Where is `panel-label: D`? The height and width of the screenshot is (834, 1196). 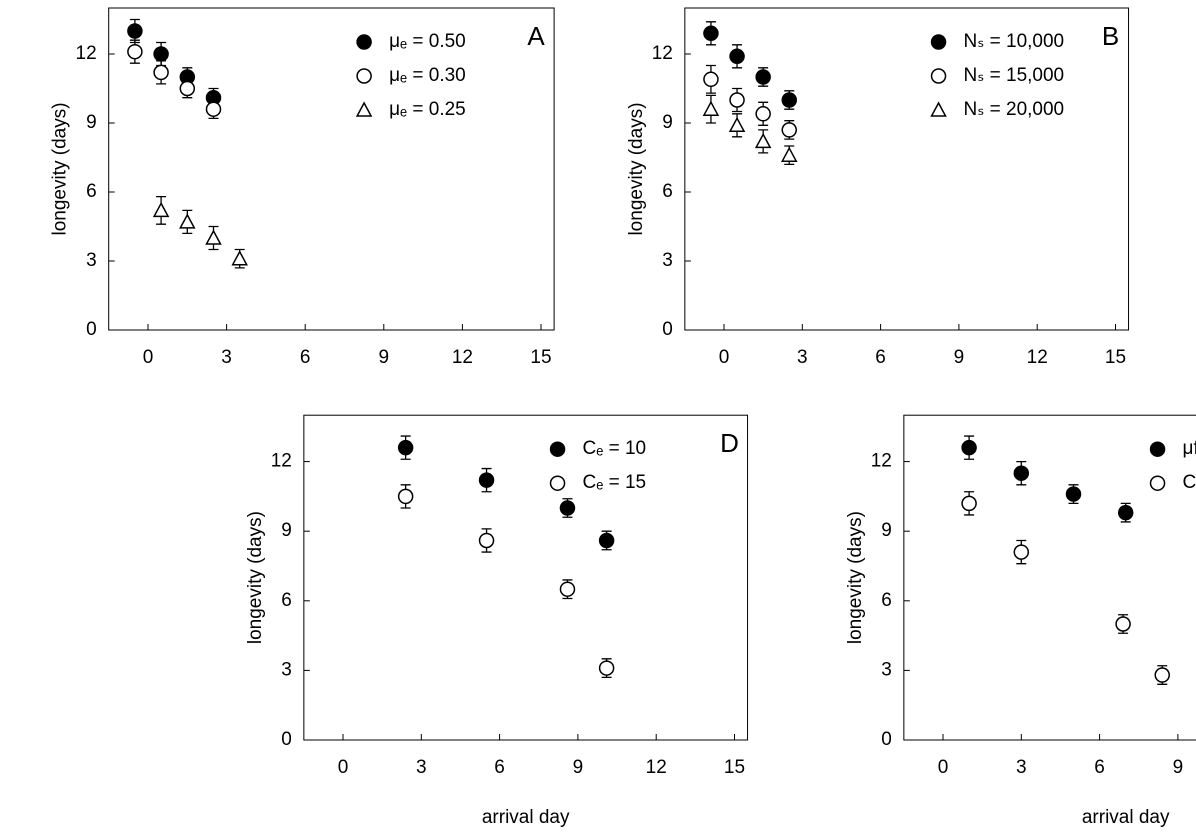
panel-label: D is located at coordinates (729, 443).